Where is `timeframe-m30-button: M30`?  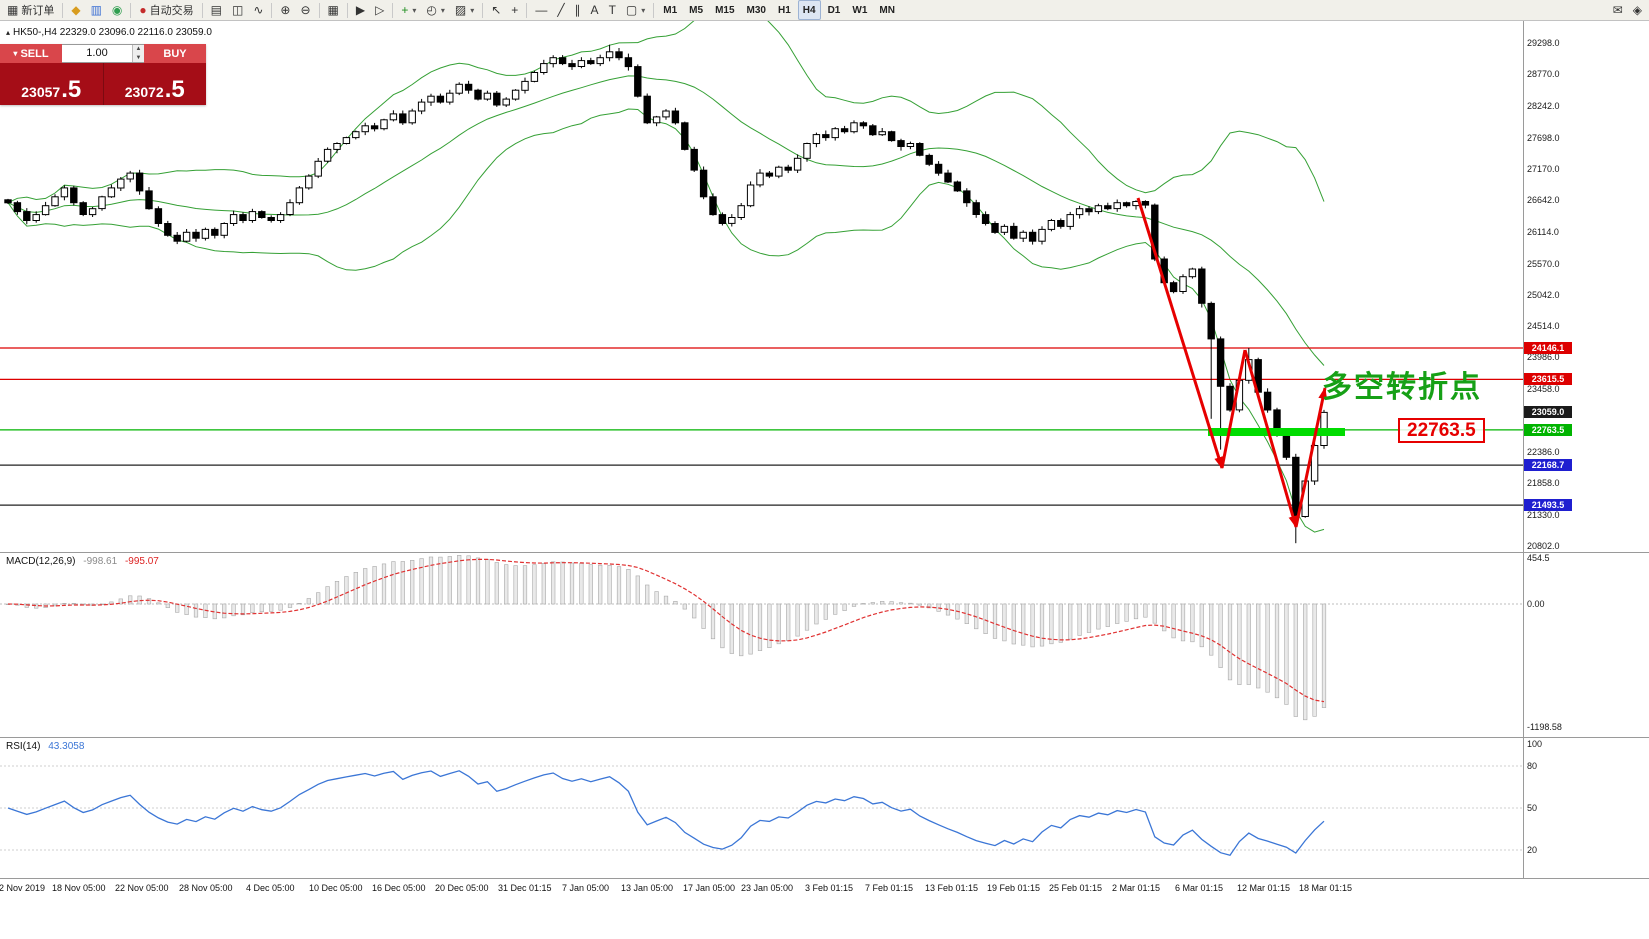
timeframe-m30-button: M30 is located at coordinates (756, 10).